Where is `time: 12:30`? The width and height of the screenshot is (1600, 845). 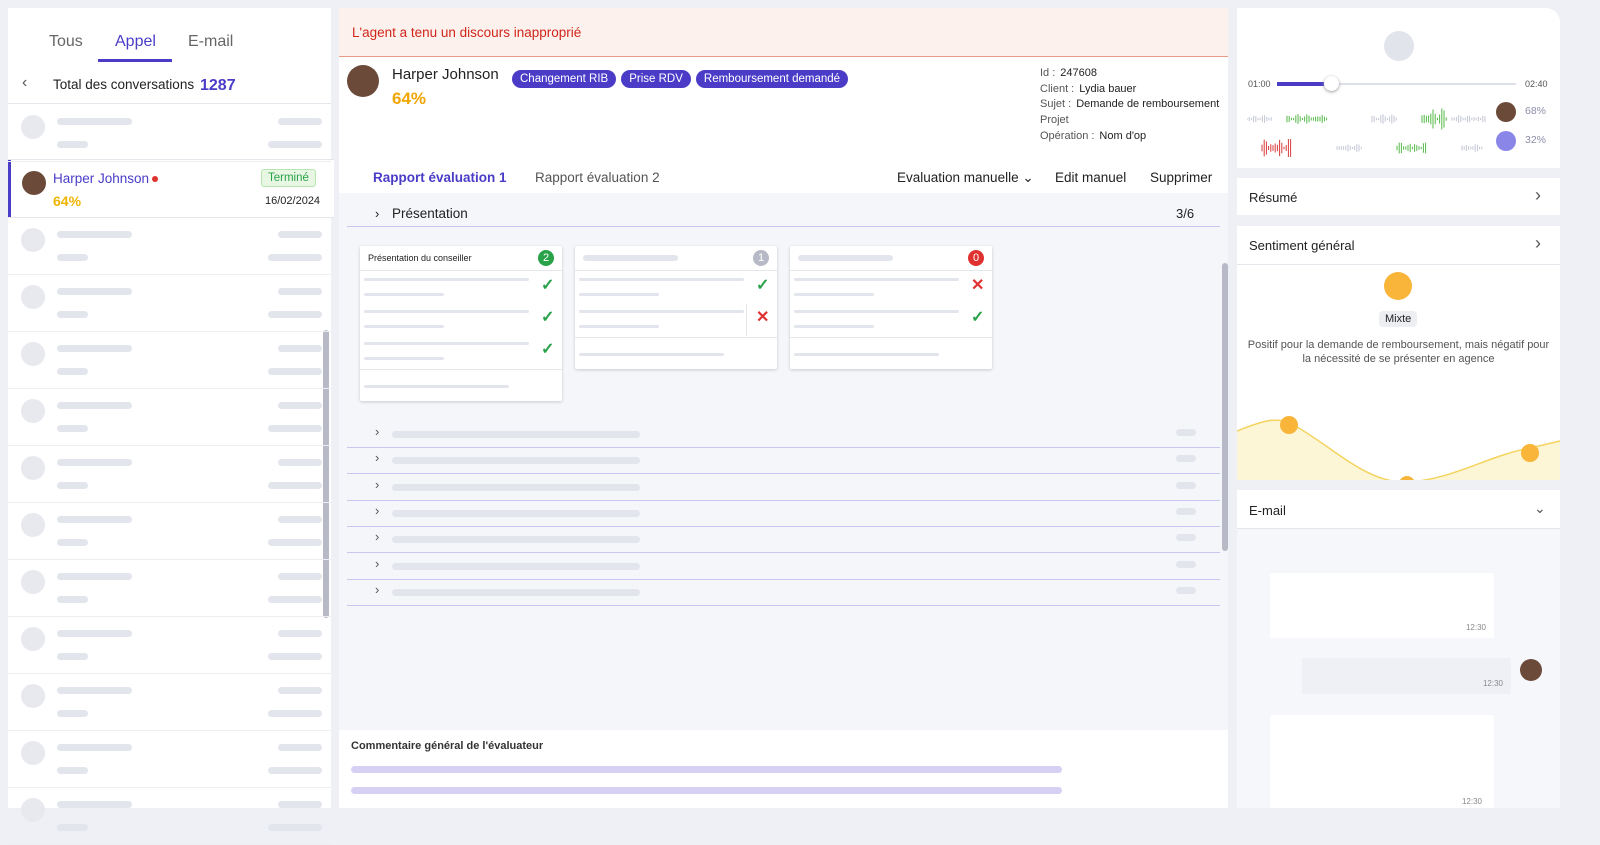
time: 12:30 is located at coordinates (1492, 683).